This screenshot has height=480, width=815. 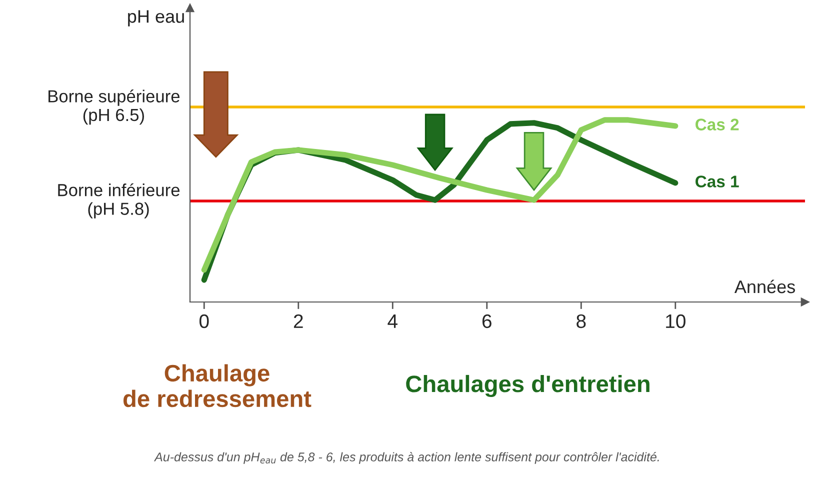 I want to click on series-label: Cas 1, so click(x=717, y=182).